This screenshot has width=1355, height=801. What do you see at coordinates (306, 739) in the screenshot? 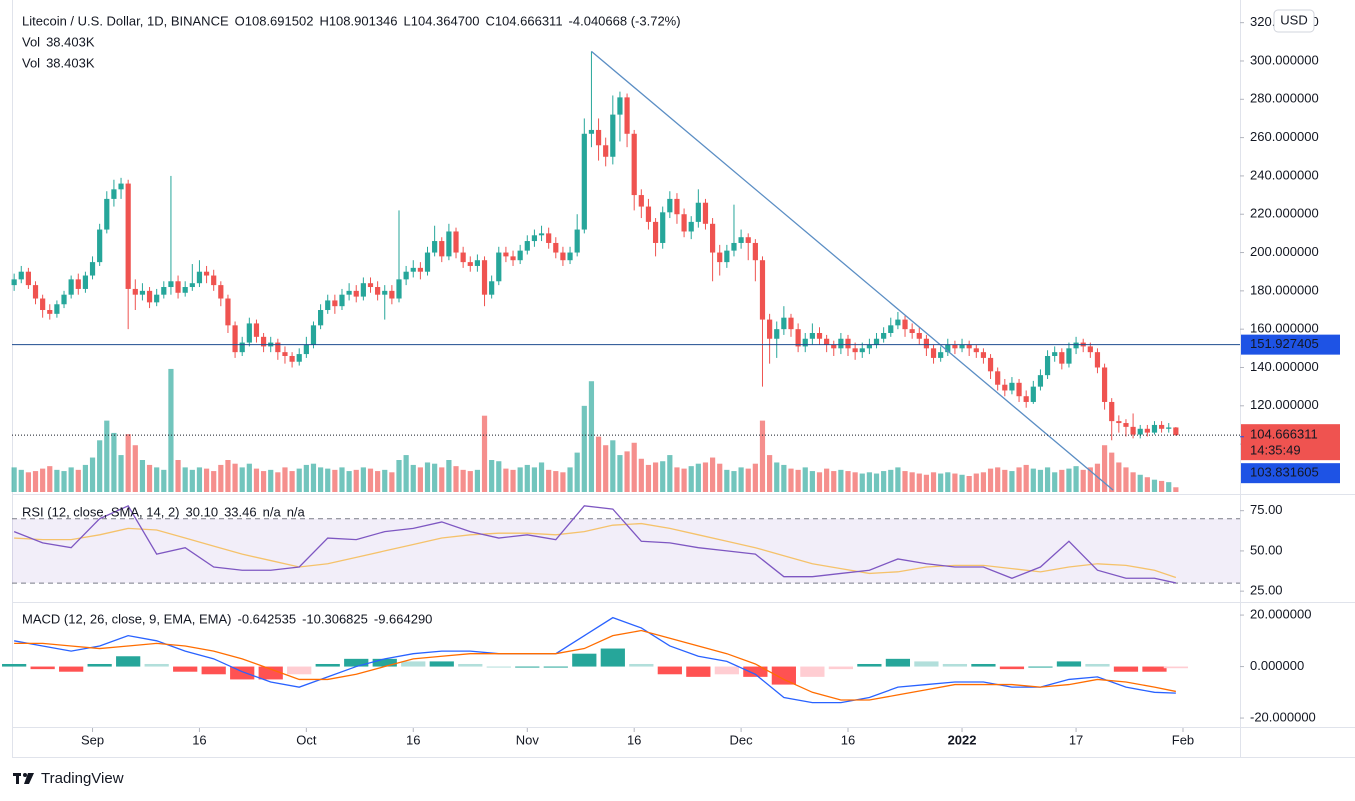
I see `x-tick-label: Oct` at bounding box center [306, 739].